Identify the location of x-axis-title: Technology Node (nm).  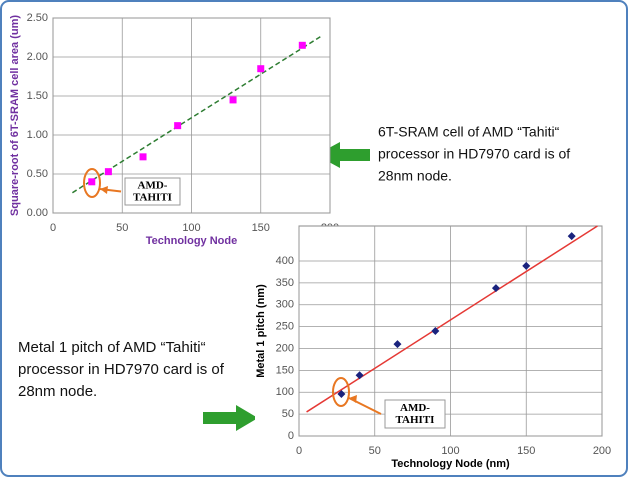
(450, 464).